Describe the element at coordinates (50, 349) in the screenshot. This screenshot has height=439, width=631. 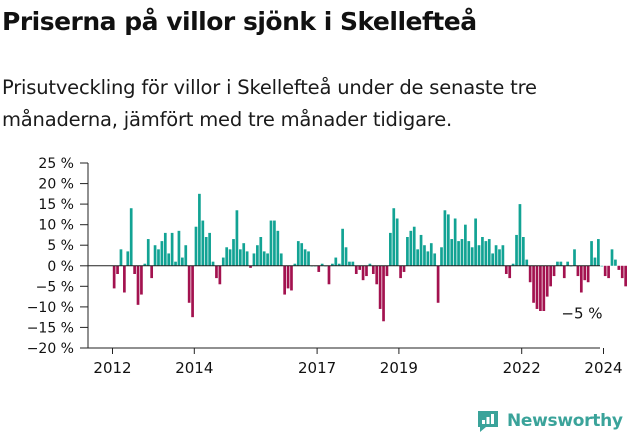
I see `y-tick-label: −20 %` at that location.